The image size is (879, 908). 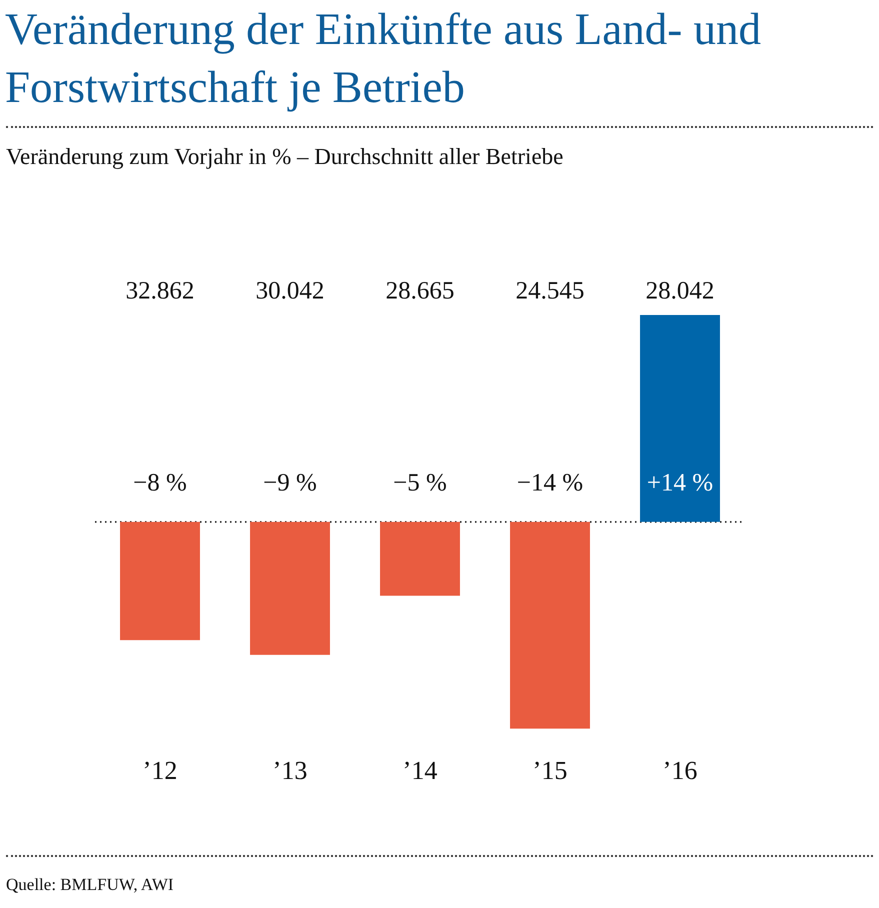 I want to click on x-tick-label: ’15, so click(x=550, y=771).